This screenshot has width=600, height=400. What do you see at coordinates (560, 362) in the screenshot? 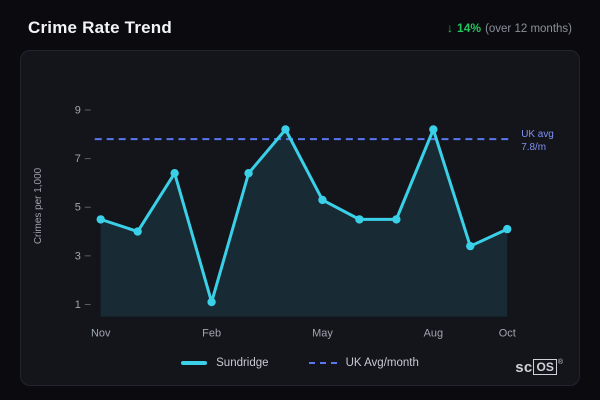
I see `registered-mark: ®` at bounding box center [560, 362].